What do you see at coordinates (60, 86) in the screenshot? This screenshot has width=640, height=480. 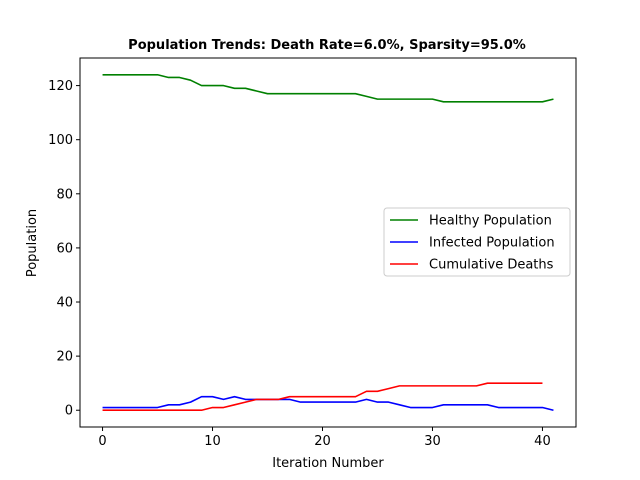 I see `y-tick-label: 120` at bounding box center [60, 86].